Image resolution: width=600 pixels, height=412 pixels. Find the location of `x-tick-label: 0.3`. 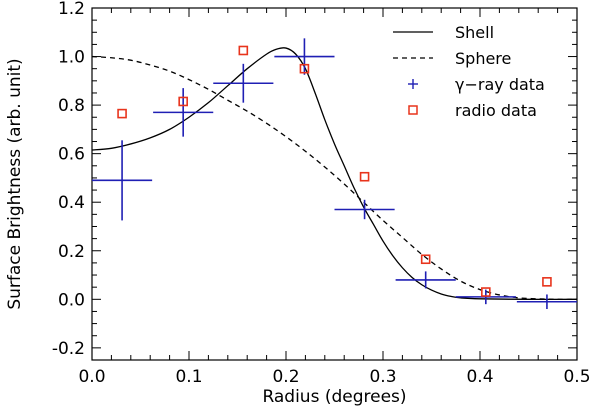

x-tick-label: 0.3 is located at coordinates (382, 377).